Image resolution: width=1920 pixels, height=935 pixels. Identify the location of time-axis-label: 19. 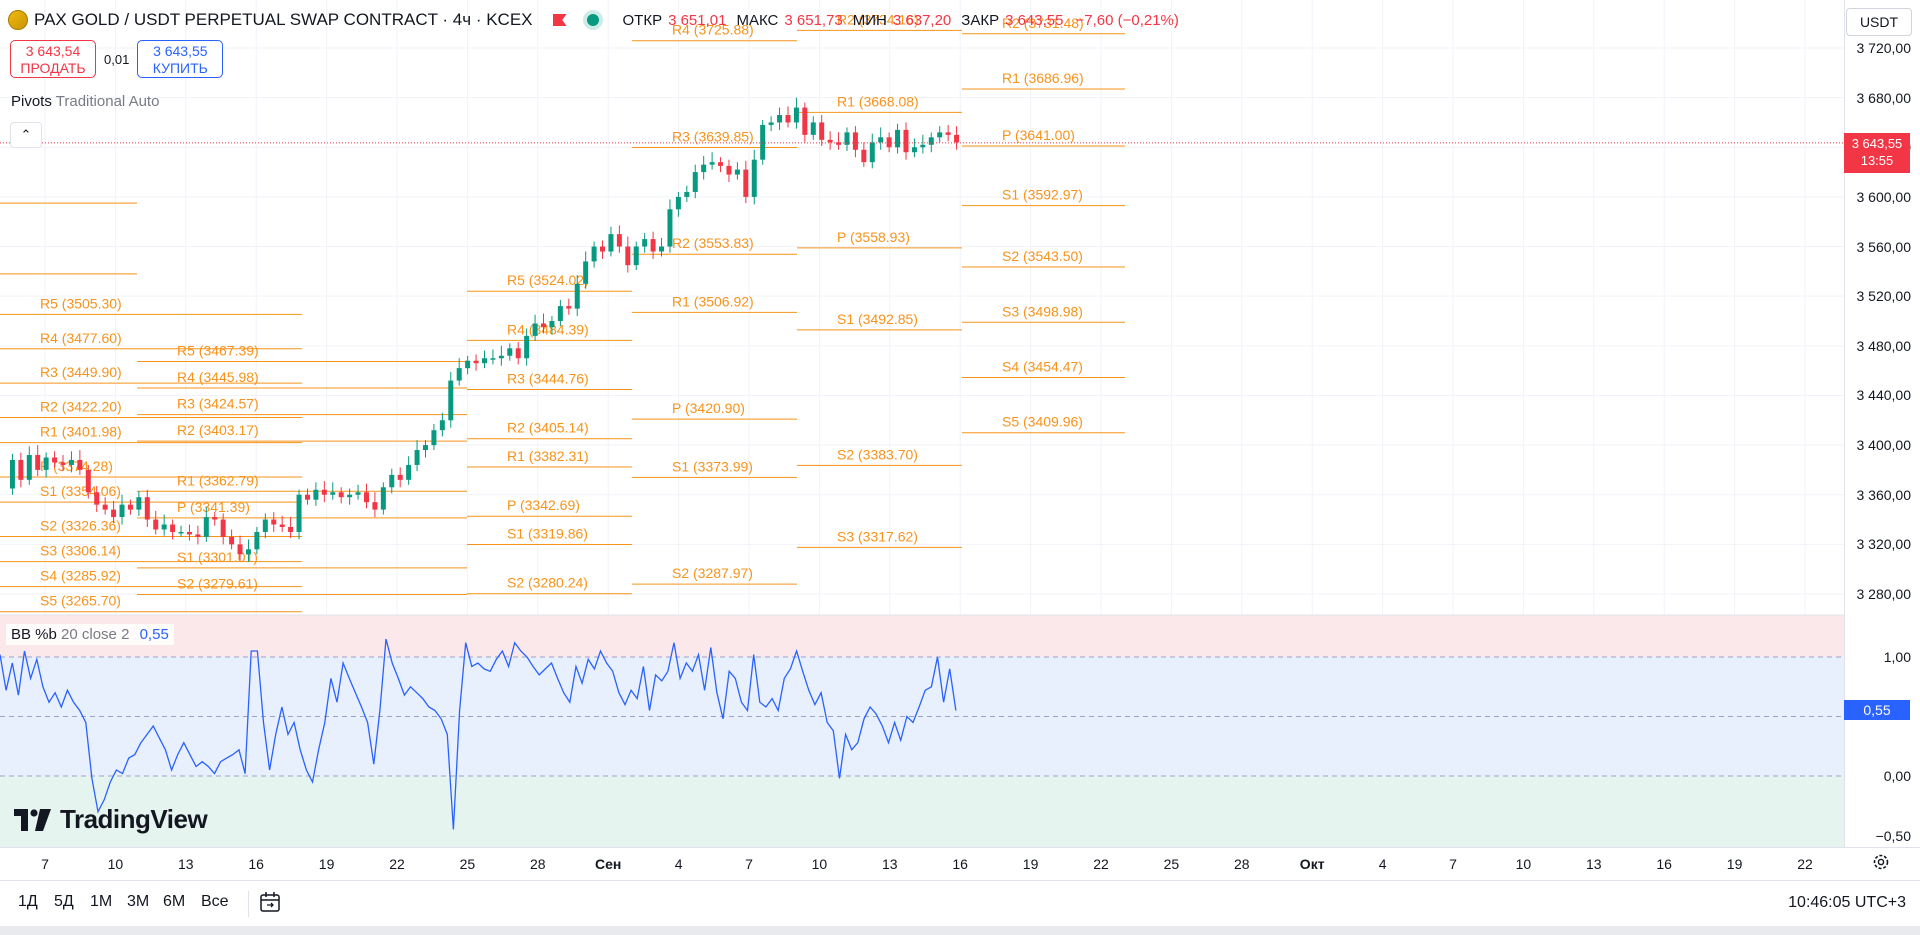
(1030, 864).